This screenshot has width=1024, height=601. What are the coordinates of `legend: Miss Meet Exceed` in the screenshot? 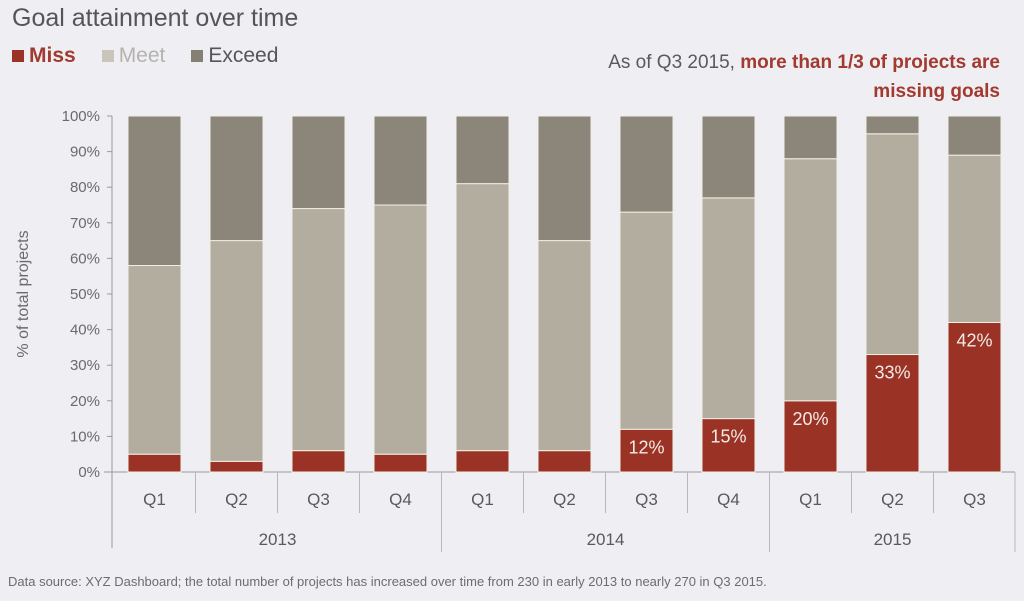 It's located at (158, 56).